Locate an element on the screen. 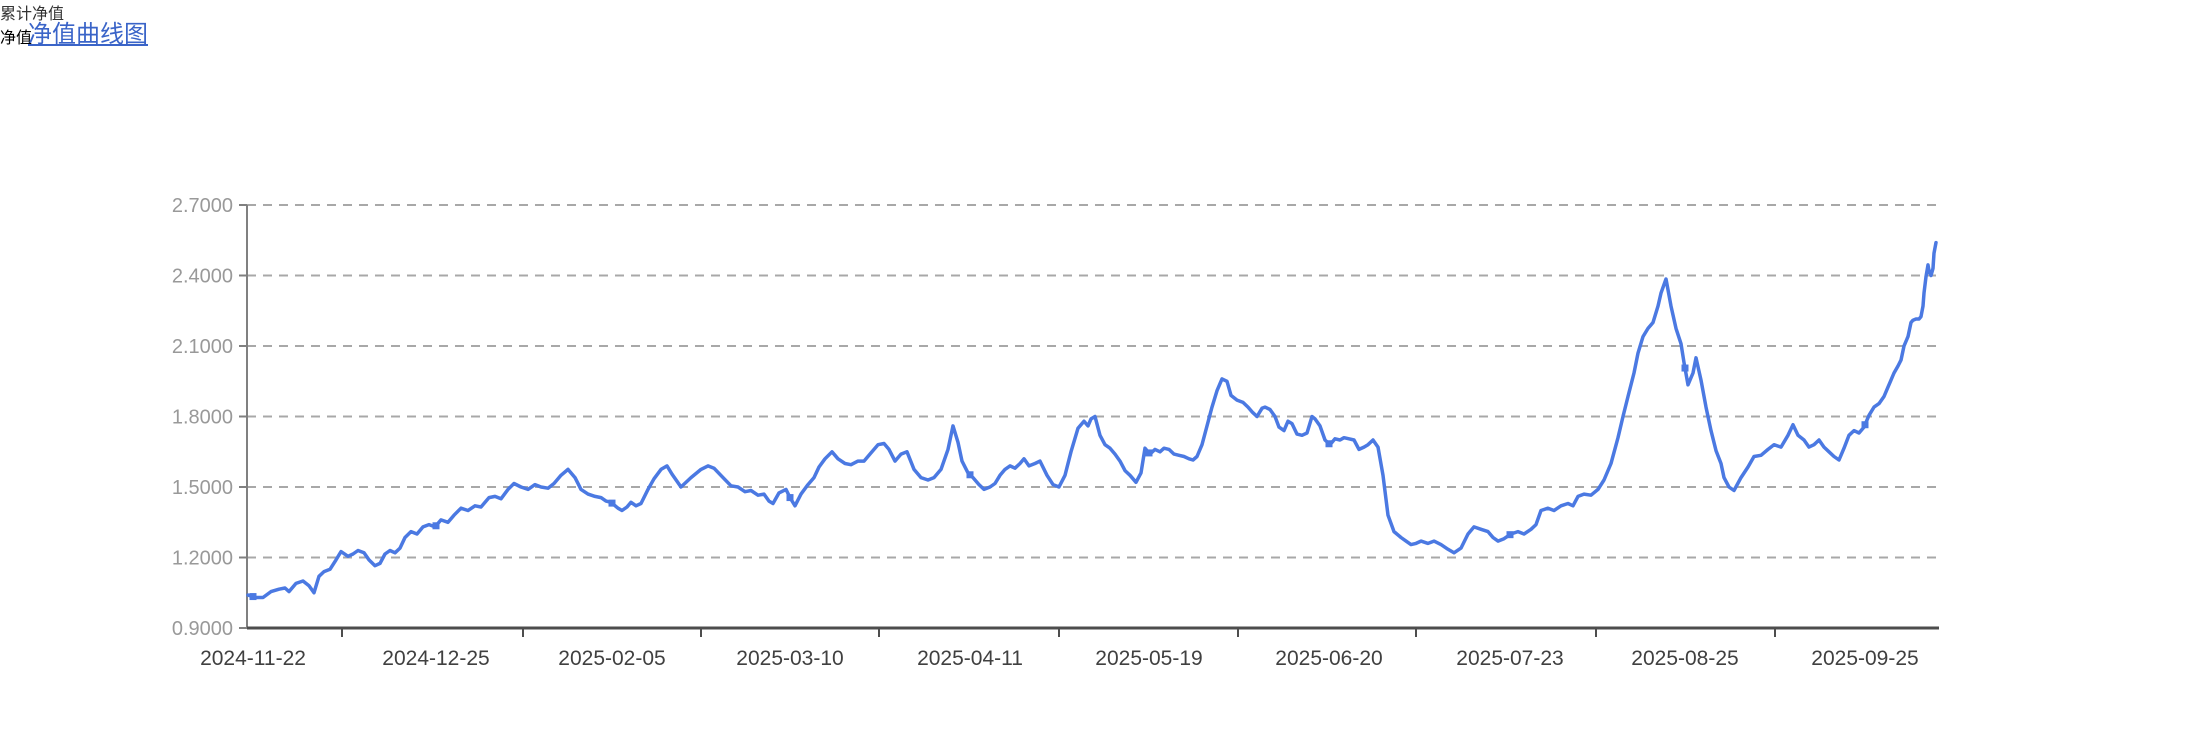 The image size is (2186, 753). y-tick-label: 0.9000 is located at coordinates (202, 629).